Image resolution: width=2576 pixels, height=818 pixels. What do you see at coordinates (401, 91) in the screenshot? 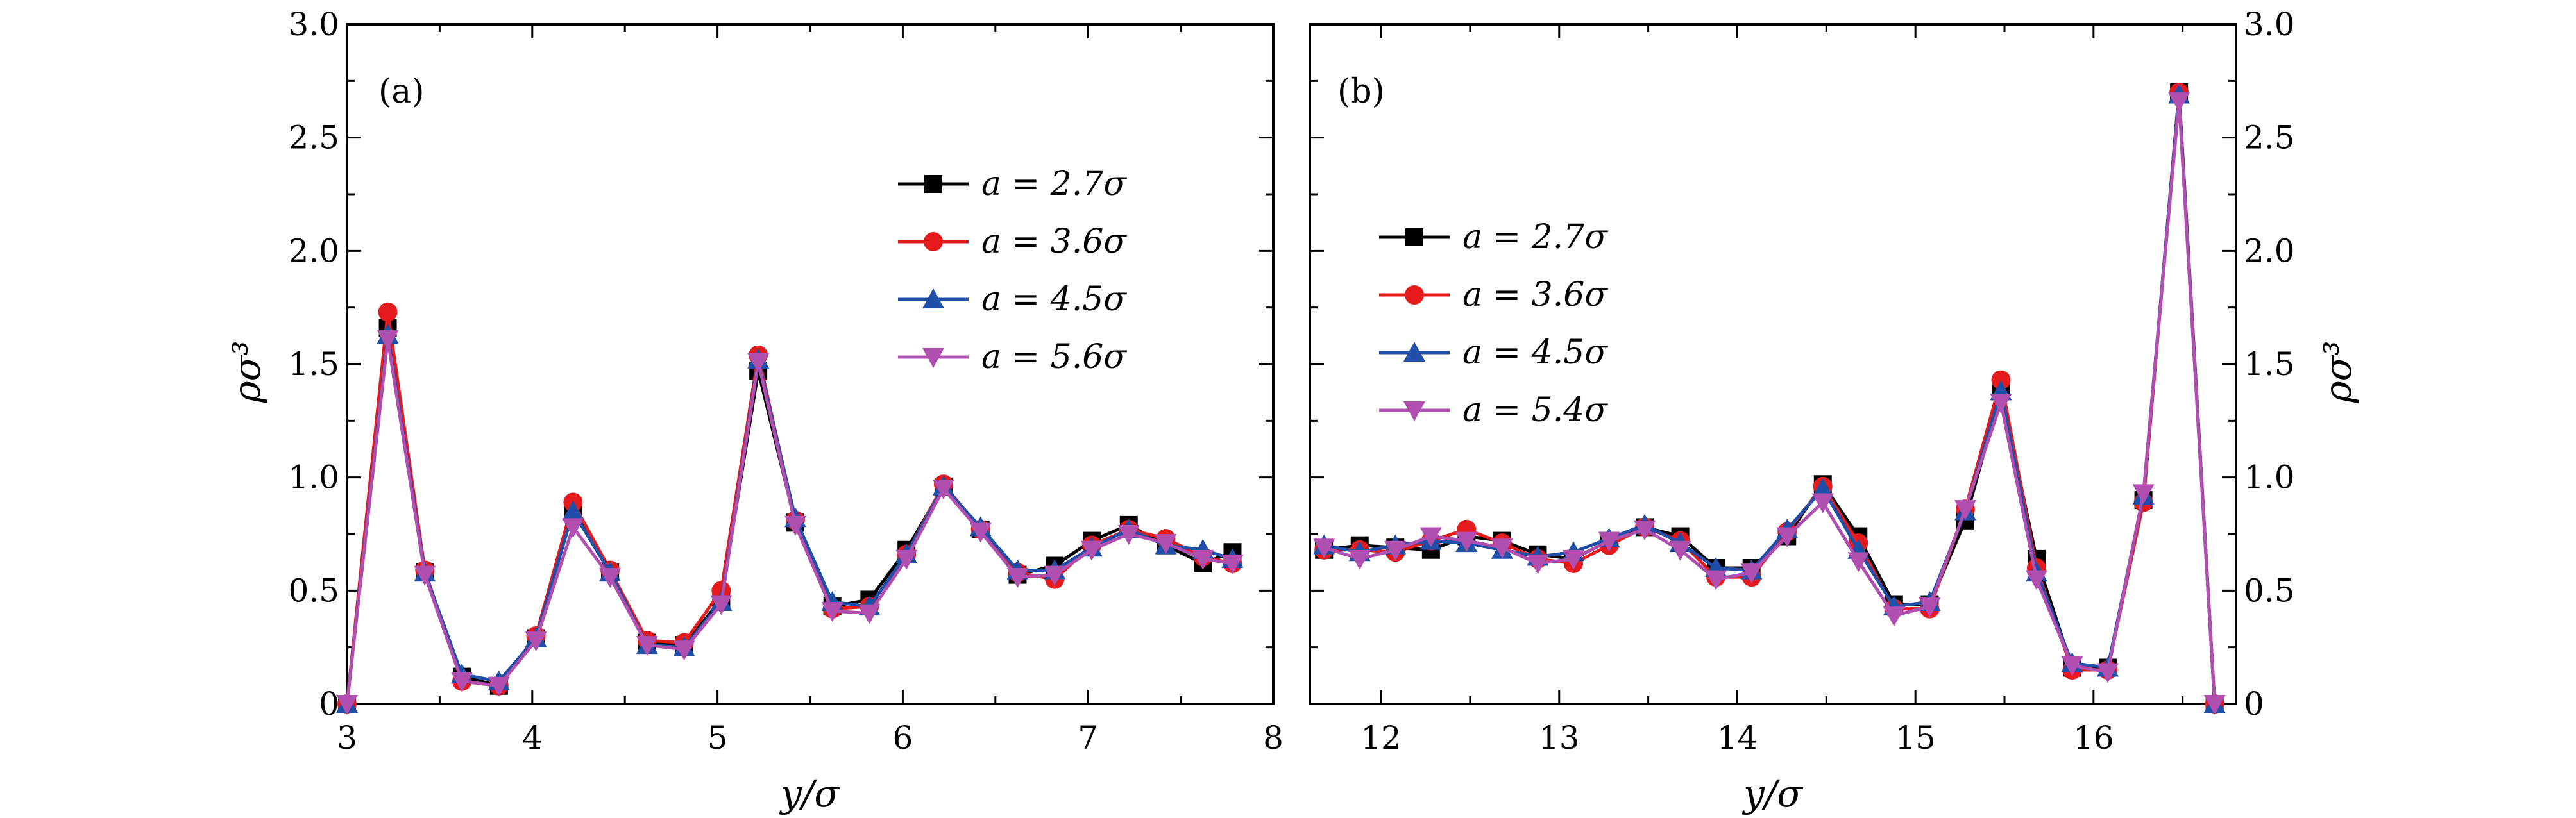
I see `panel-label: (a)` at bounding box center [401, 91].